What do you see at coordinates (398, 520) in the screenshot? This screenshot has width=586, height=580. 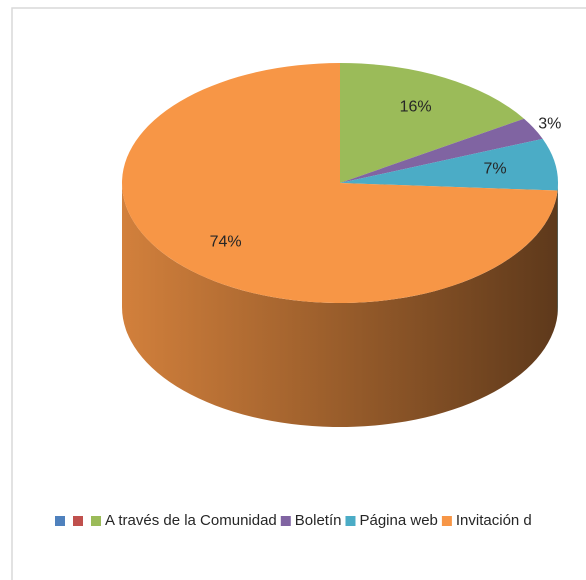 I see `legend-label: Página web` at bounding box center [398, 520].